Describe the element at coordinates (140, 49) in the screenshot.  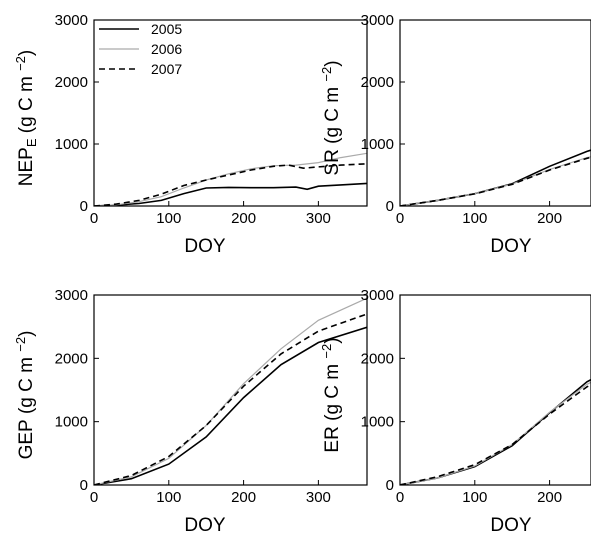
I see `legend: 2005 2006 2007` at that location.